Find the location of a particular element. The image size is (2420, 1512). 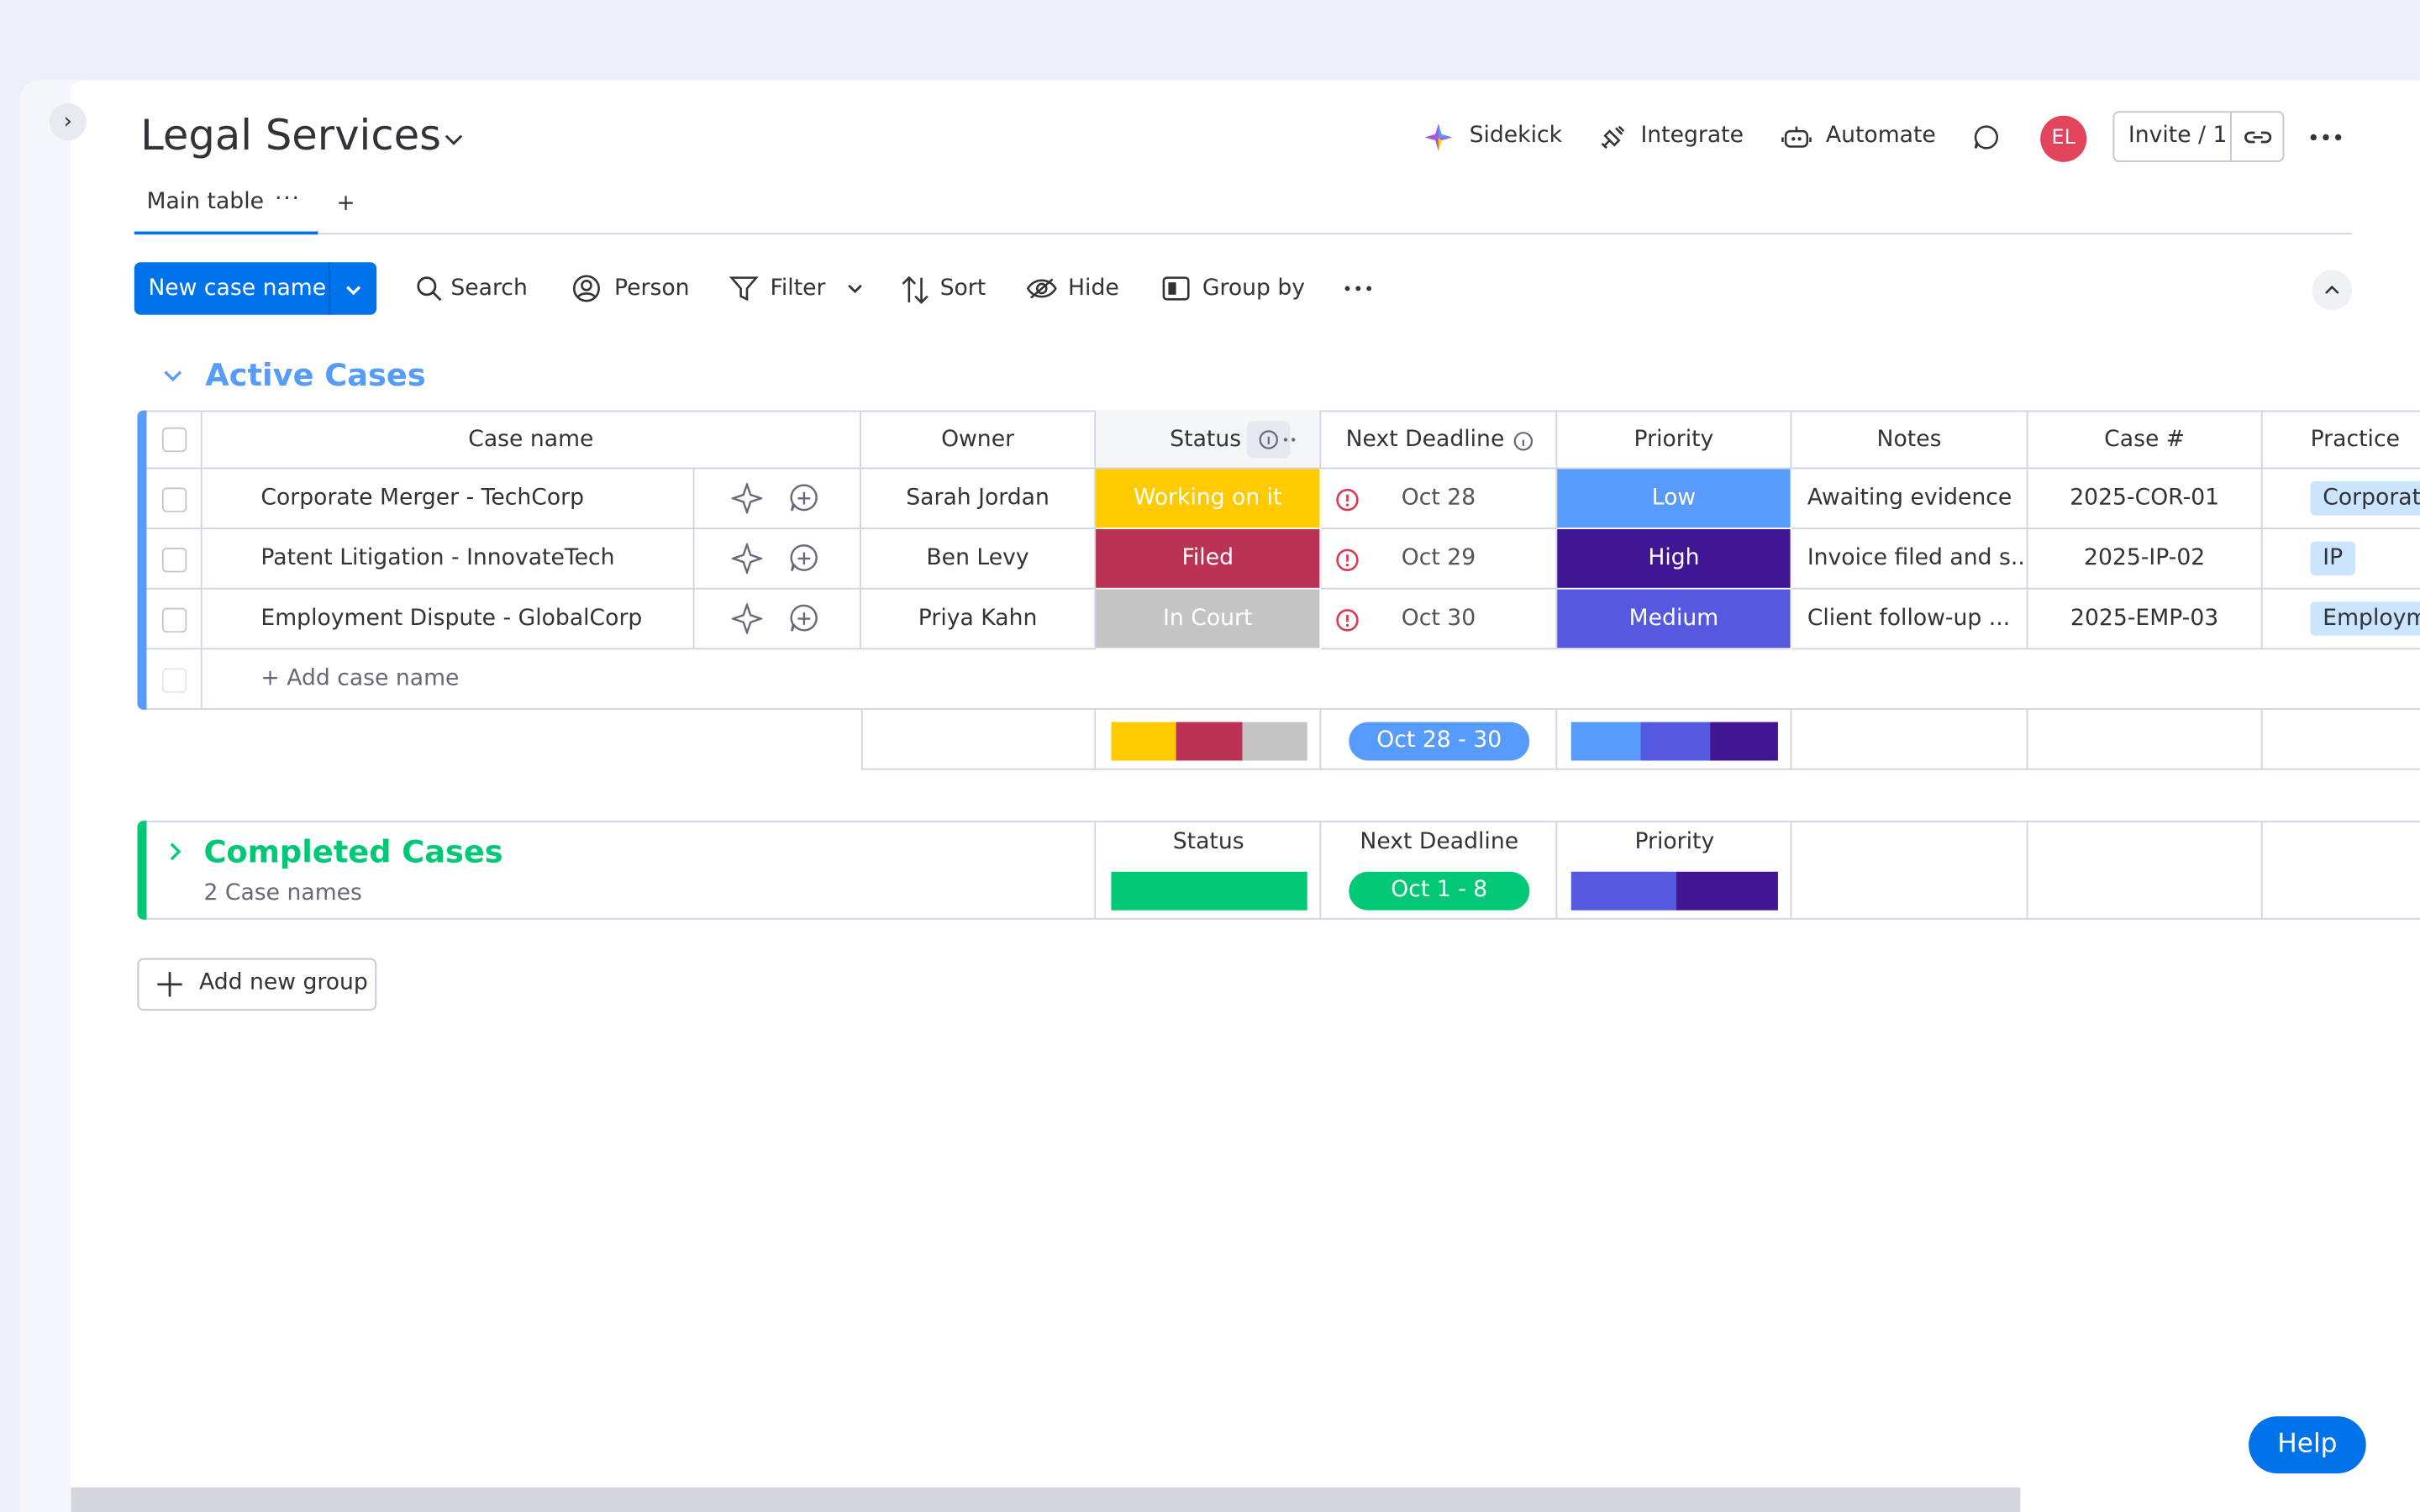

owner-cell: Ben Levy is located at coordinates (978, 559).